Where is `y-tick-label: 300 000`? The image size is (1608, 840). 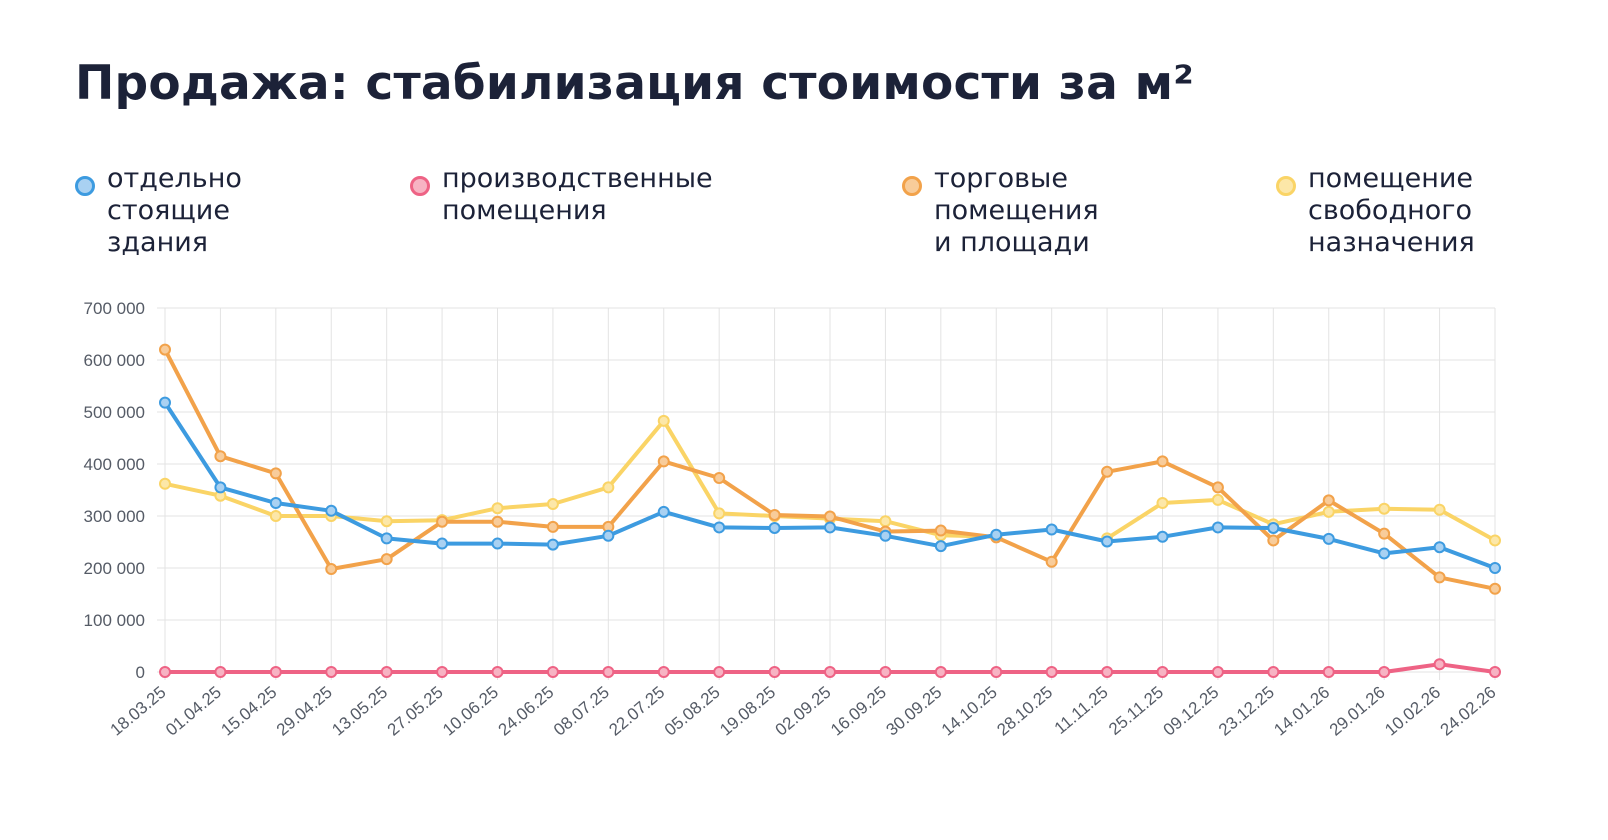 y-tick-label: 300 000 is located at coordinates (114, 516).